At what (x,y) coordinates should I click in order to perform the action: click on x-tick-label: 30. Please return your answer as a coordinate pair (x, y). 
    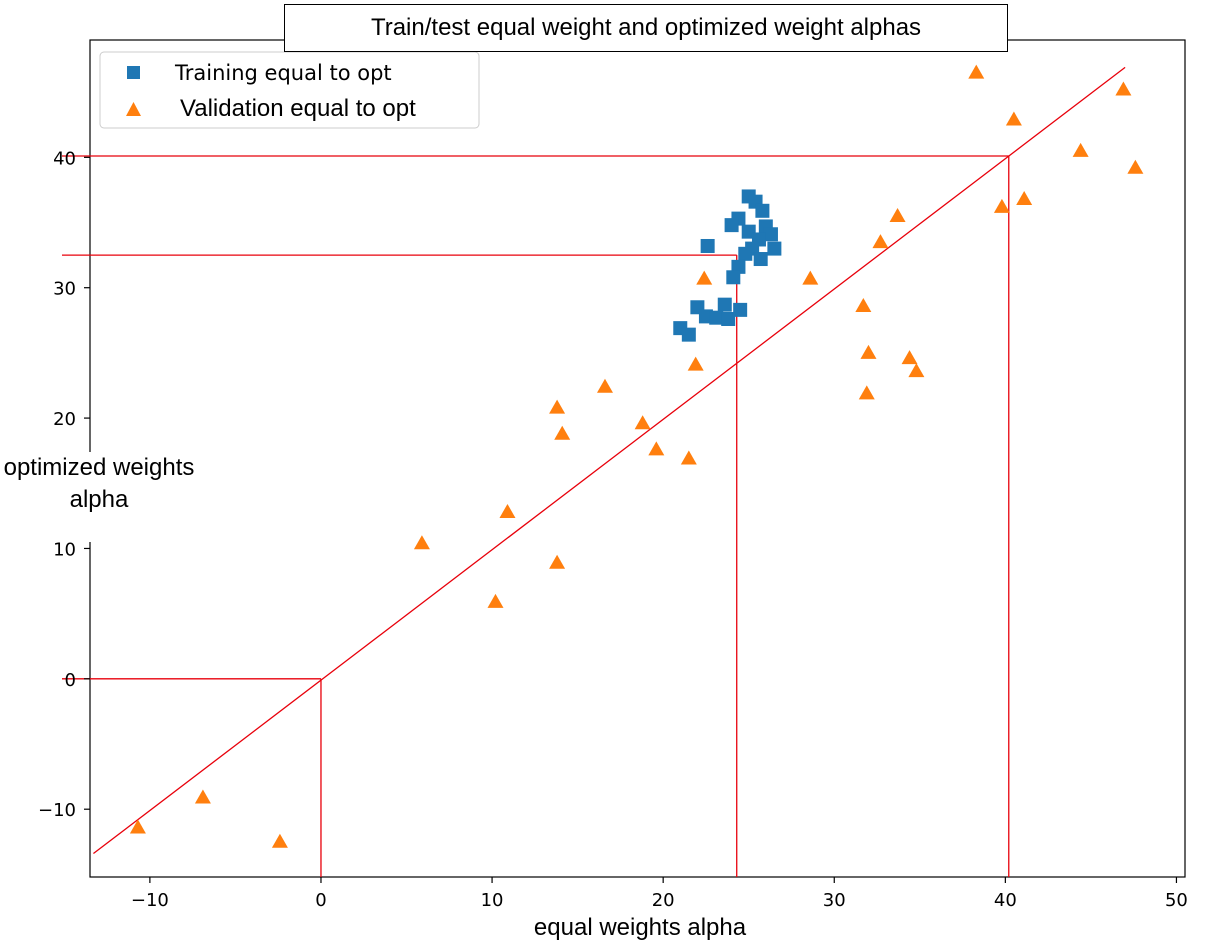
    Looking at the image, I should click on (834, 900).